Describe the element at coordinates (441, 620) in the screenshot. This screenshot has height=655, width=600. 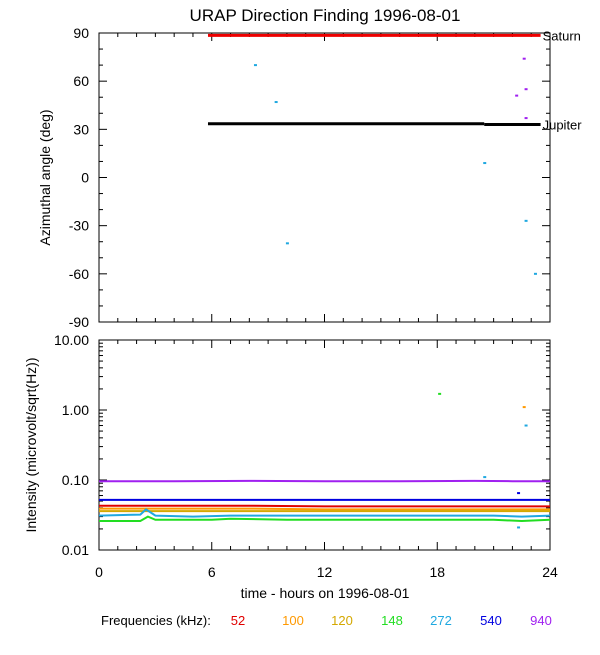
I see `frequency-legend-272khz: 272` at that location.